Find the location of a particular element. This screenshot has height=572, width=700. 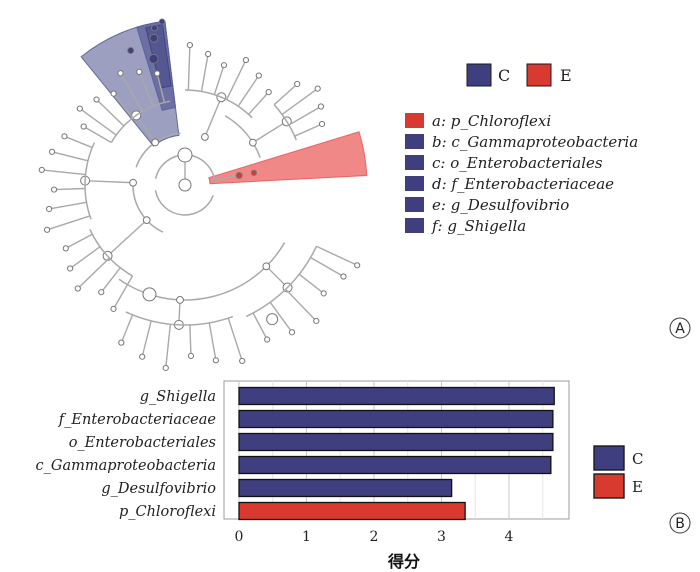

clade-highlight-a is located at coordinates (288, 158).